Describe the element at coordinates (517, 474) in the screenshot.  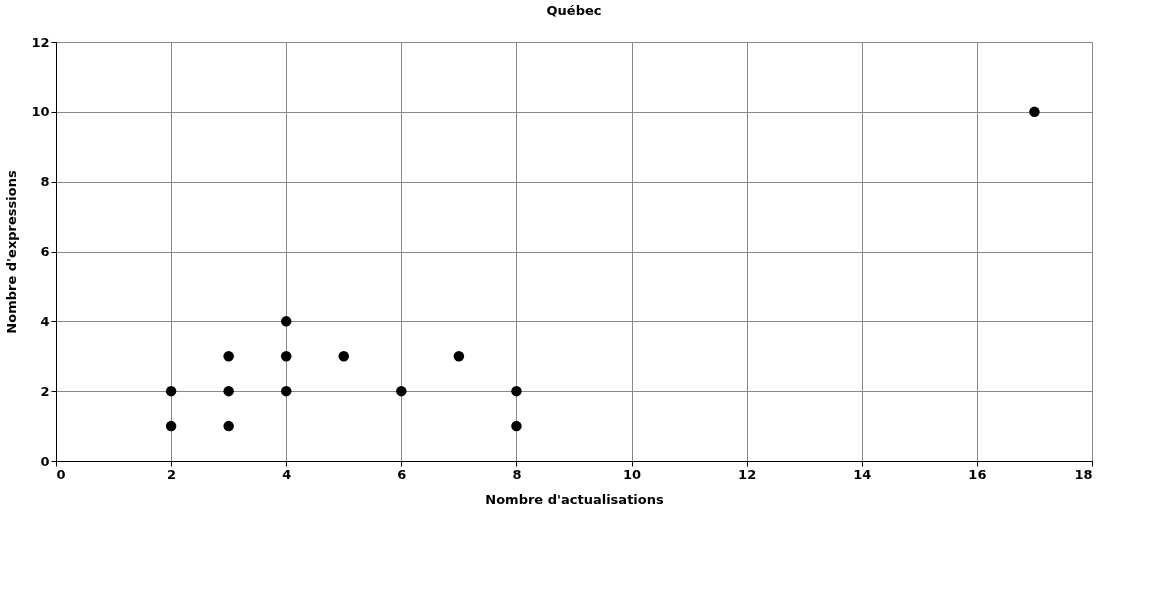
I see `x-tick-label: 8` at that location.